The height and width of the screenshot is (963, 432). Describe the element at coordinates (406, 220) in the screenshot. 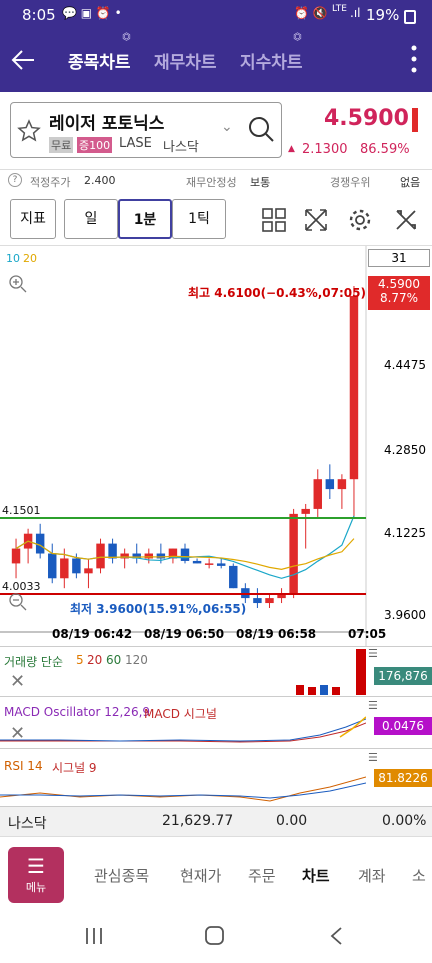

I see `tools-icon` at that location.